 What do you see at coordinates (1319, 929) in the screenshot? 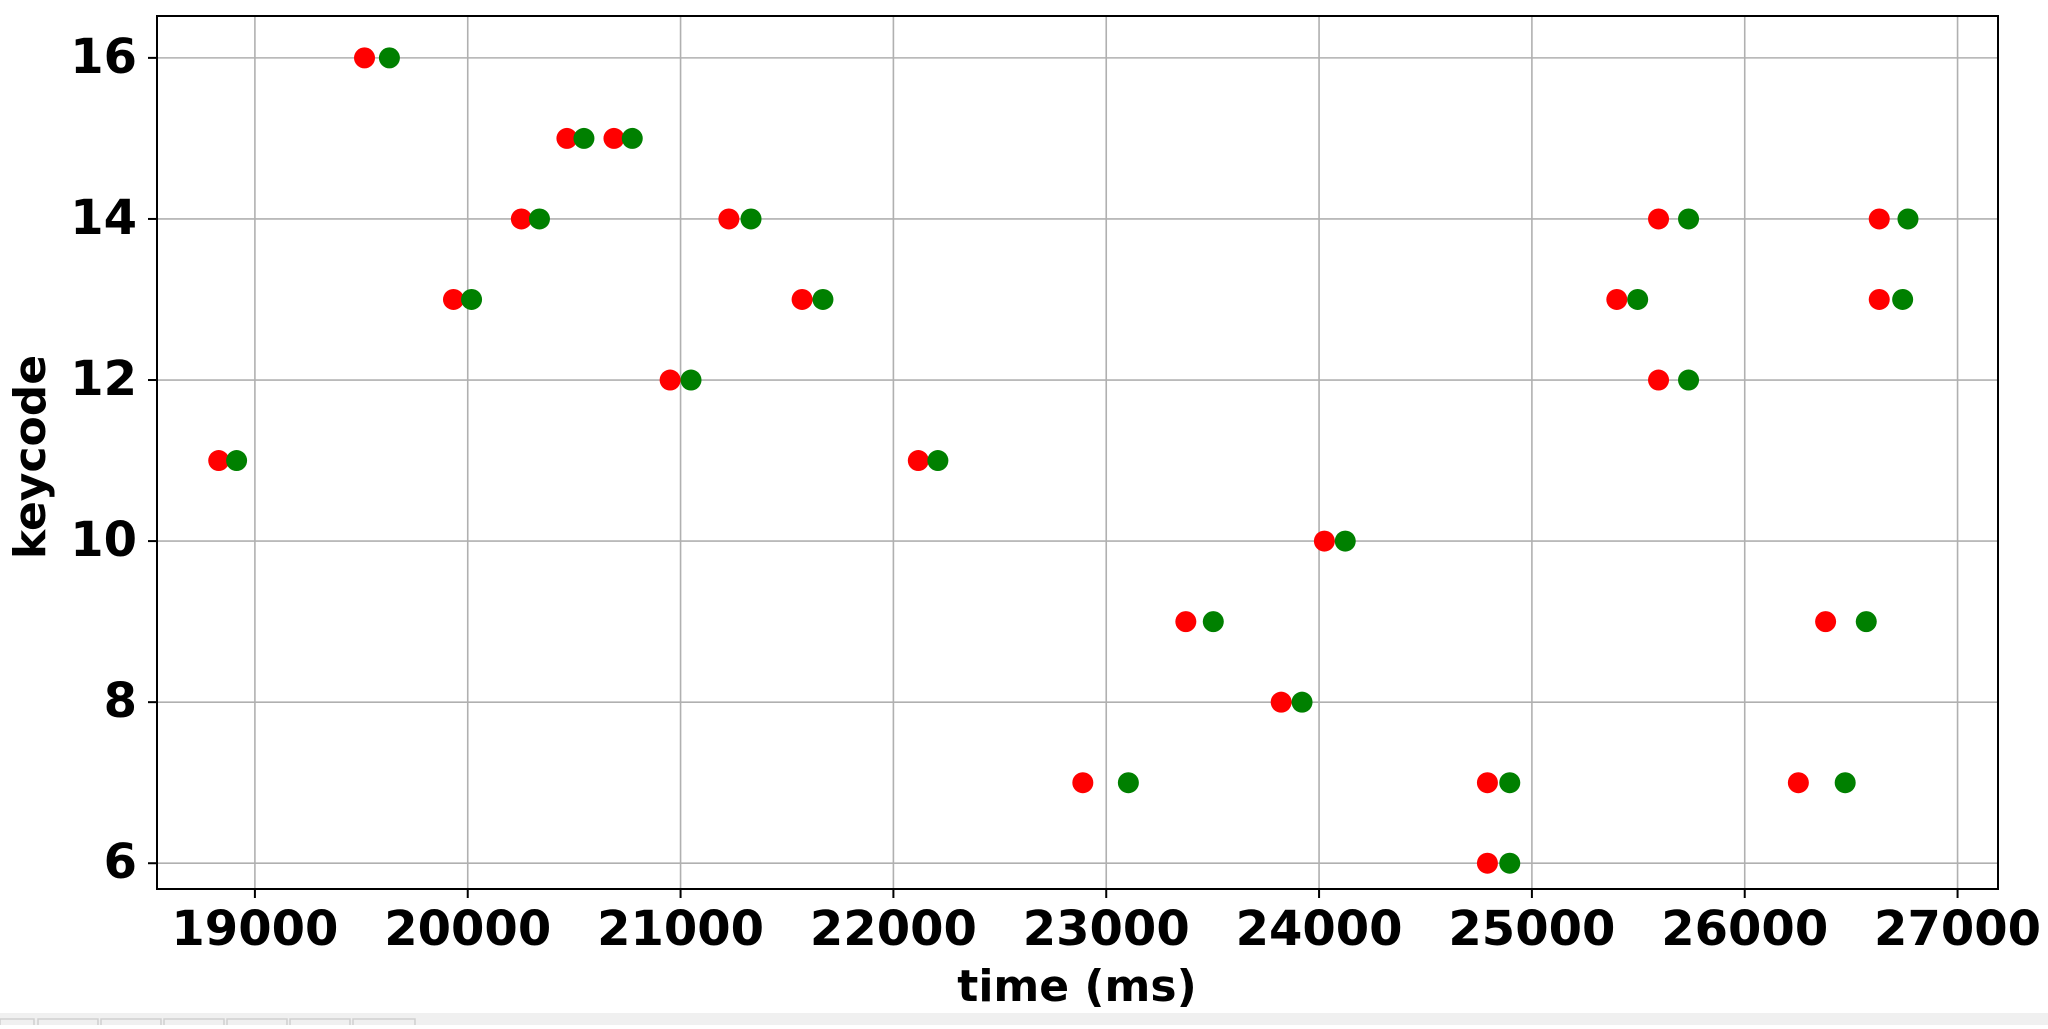
I see `x-tick-label: 24000` at bounding box center [1319, 929].